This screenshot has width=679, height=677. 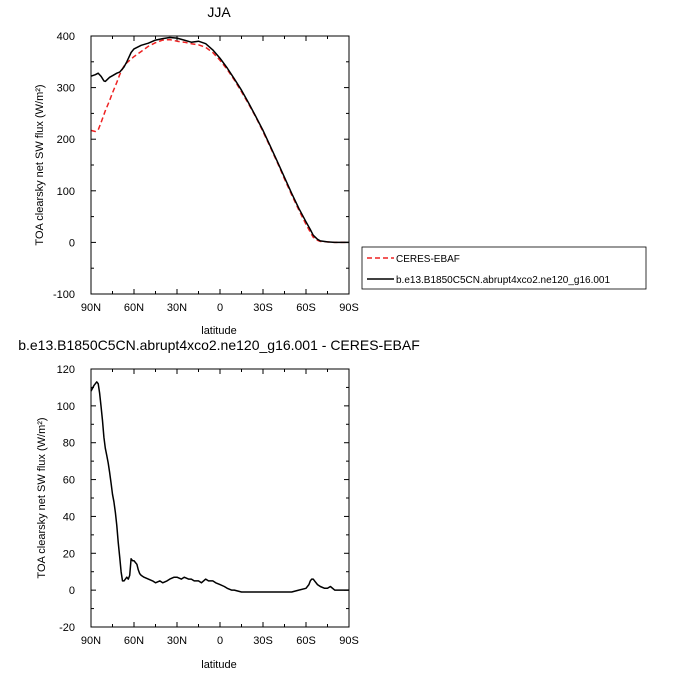 What do you see at coordinates (69, 481) in the screenshot?
I see `y-tick-label: 60` at bounding box center [69, 481].